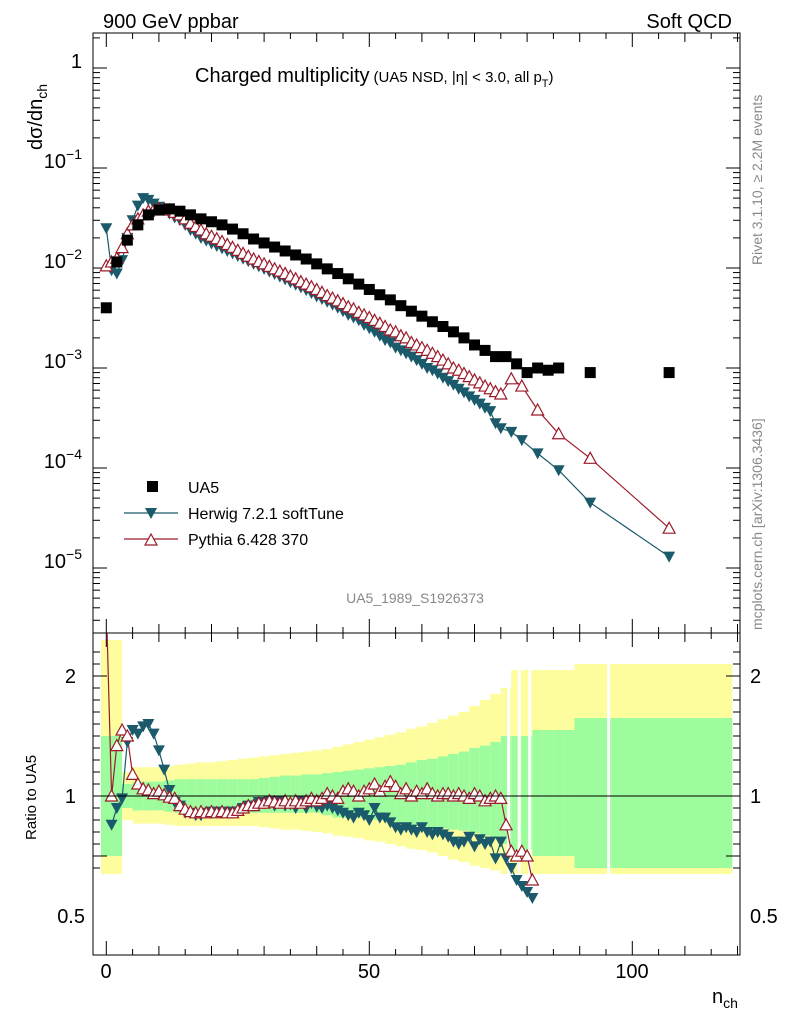  What do you see at coordinates (37, 117) in the screenshot?
I see `main-y-axis-label: dσ/dnch` at bounding box center [37, 117].